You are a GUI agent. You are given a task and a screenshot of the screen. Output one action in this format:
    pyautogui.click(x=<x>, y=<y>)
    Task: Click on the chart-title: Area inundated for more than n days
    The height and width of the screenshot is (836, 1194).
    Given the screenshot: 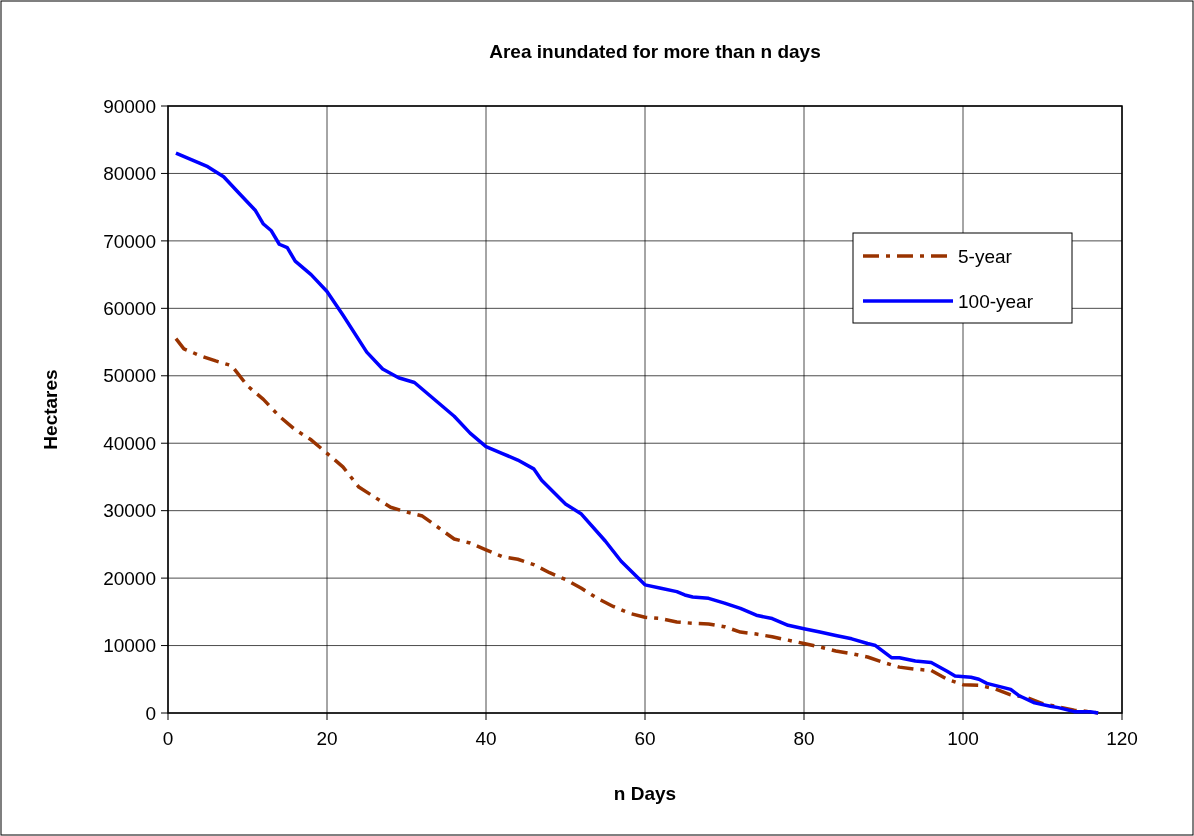 What is the action you would take?
    pyautogui.click(x=655, y=51)
    